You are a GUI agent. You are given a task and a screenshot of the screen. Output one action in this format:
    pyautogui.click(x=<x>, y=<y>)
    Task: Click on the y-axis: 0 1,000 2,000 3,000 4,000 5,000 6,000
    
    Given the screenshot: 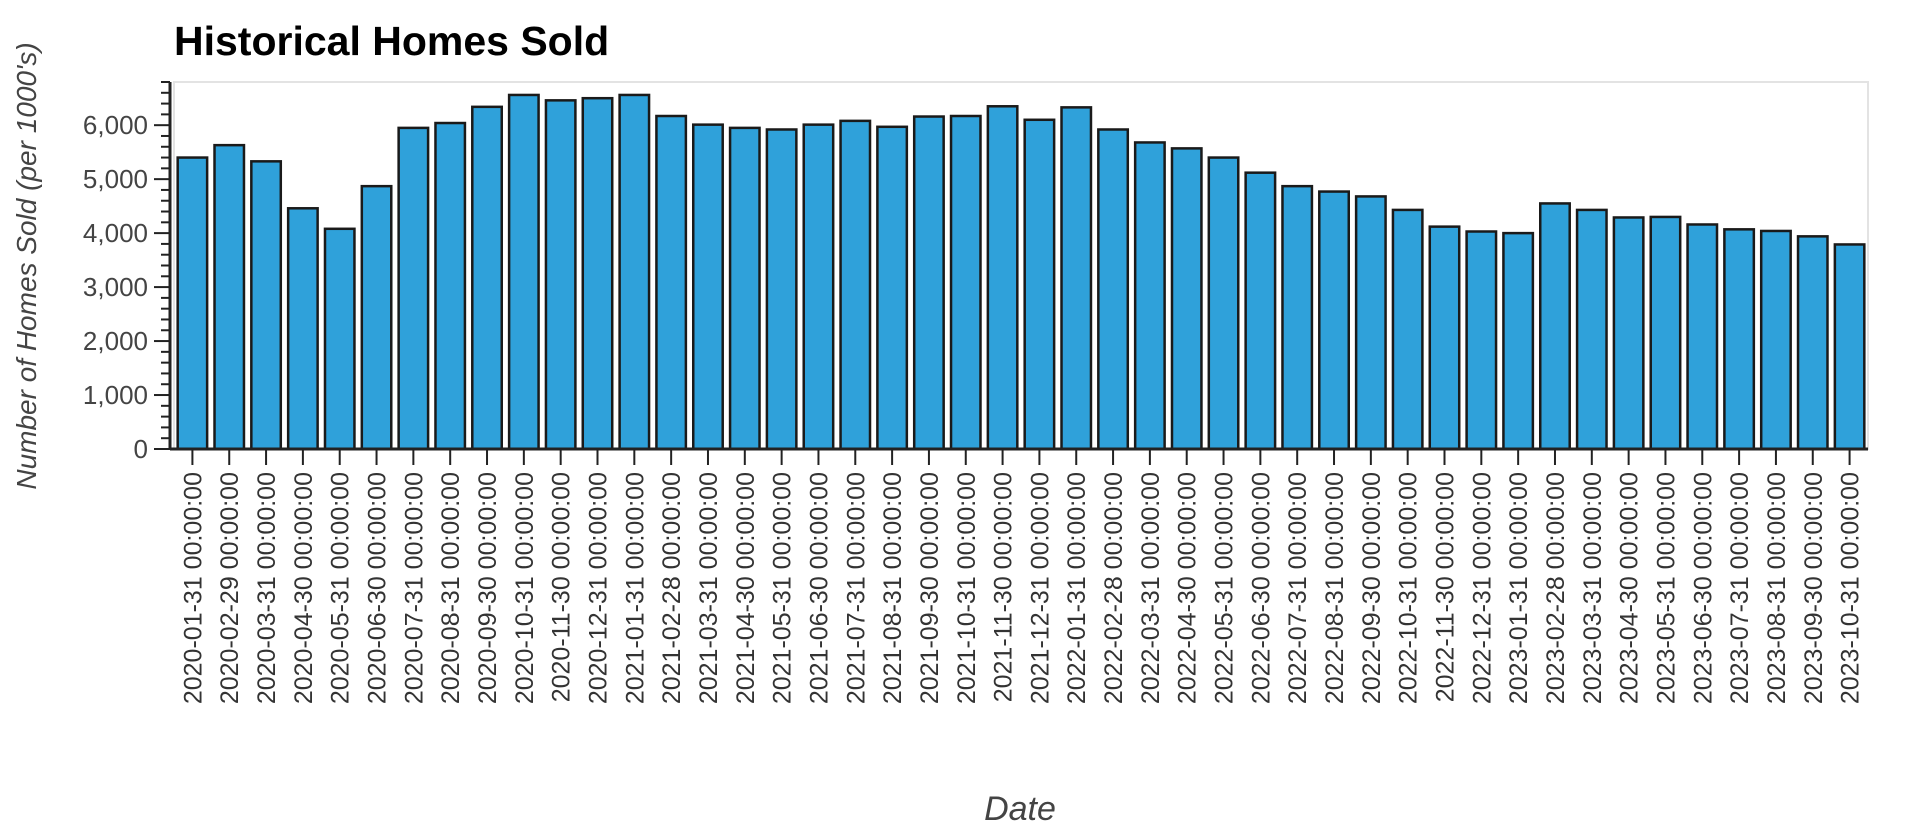 What is the action you would take?
    pyautogui.click(x=127, y=272)
    